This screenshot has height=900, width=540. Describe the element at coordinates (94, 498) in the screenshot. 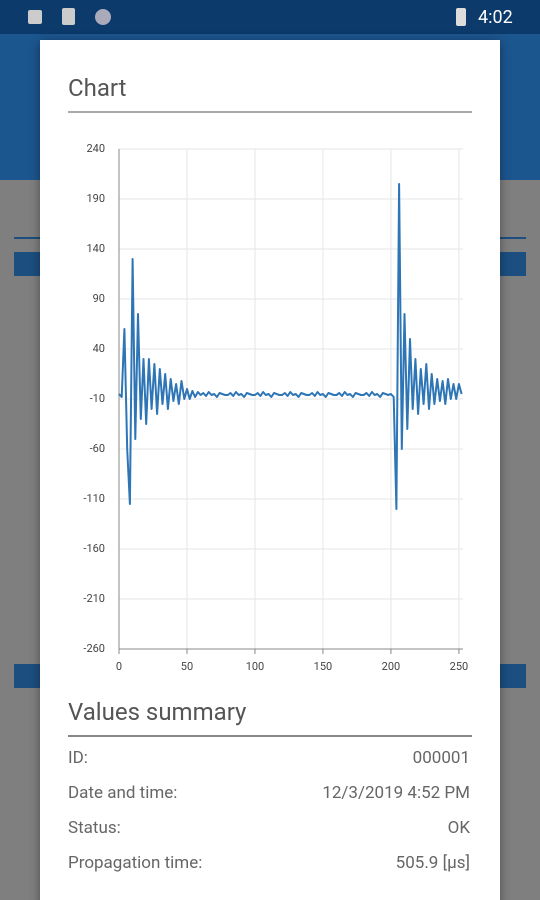

I see `y-tick-label: -110` at that location.